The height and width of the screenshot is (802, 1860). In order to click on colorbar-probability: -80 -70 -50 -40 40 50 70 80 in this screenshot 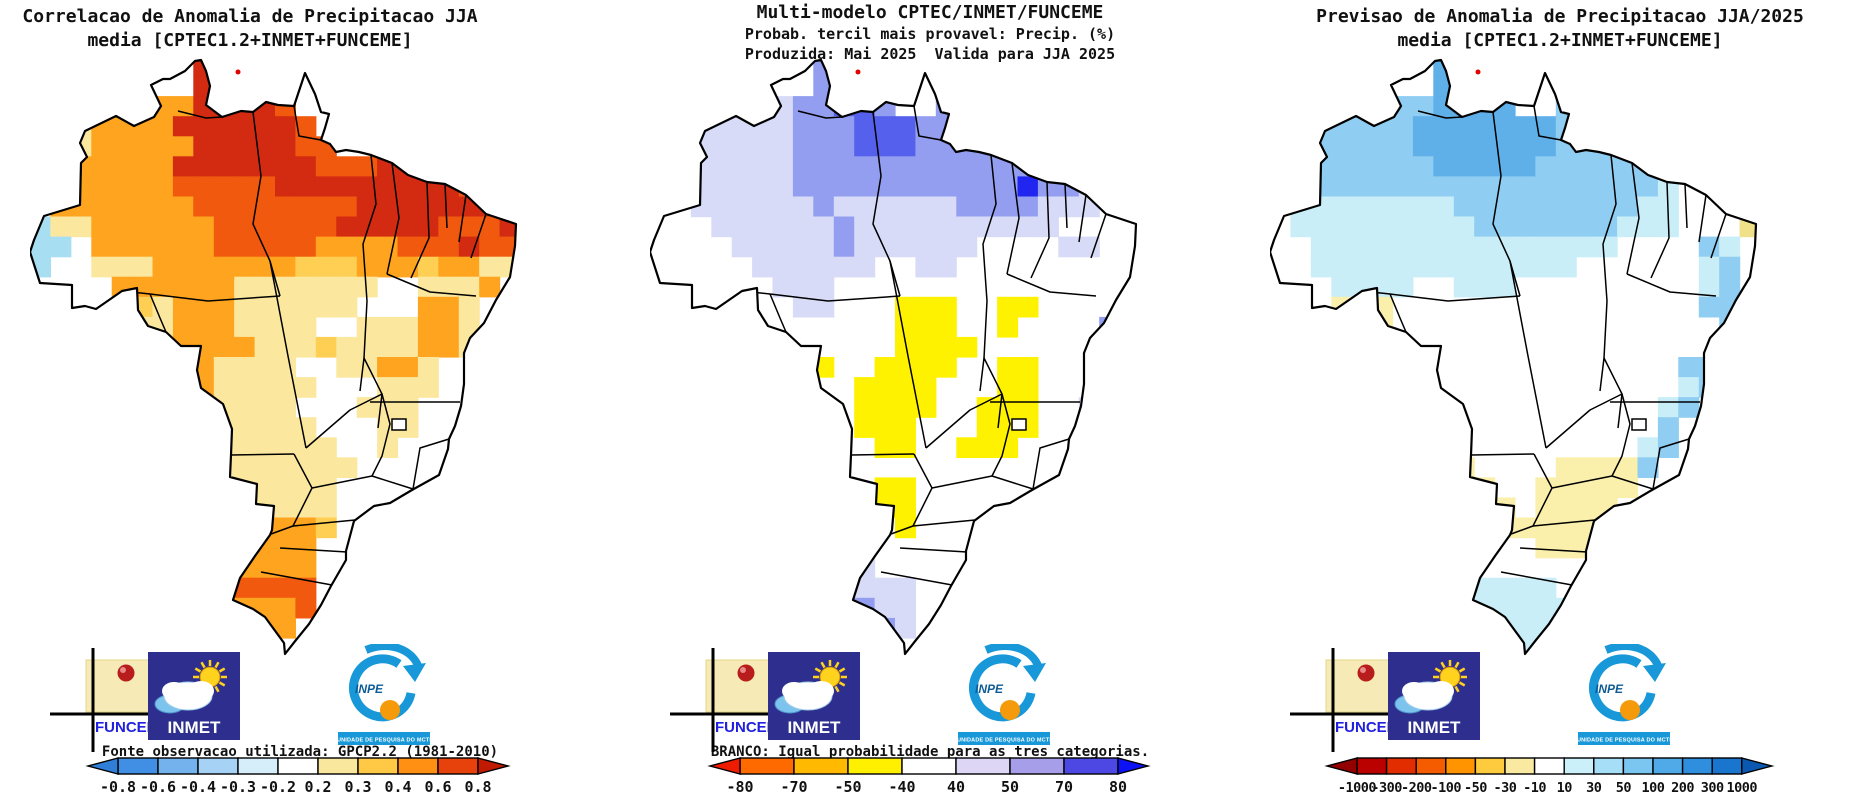, I will do `click(929, 776)`.